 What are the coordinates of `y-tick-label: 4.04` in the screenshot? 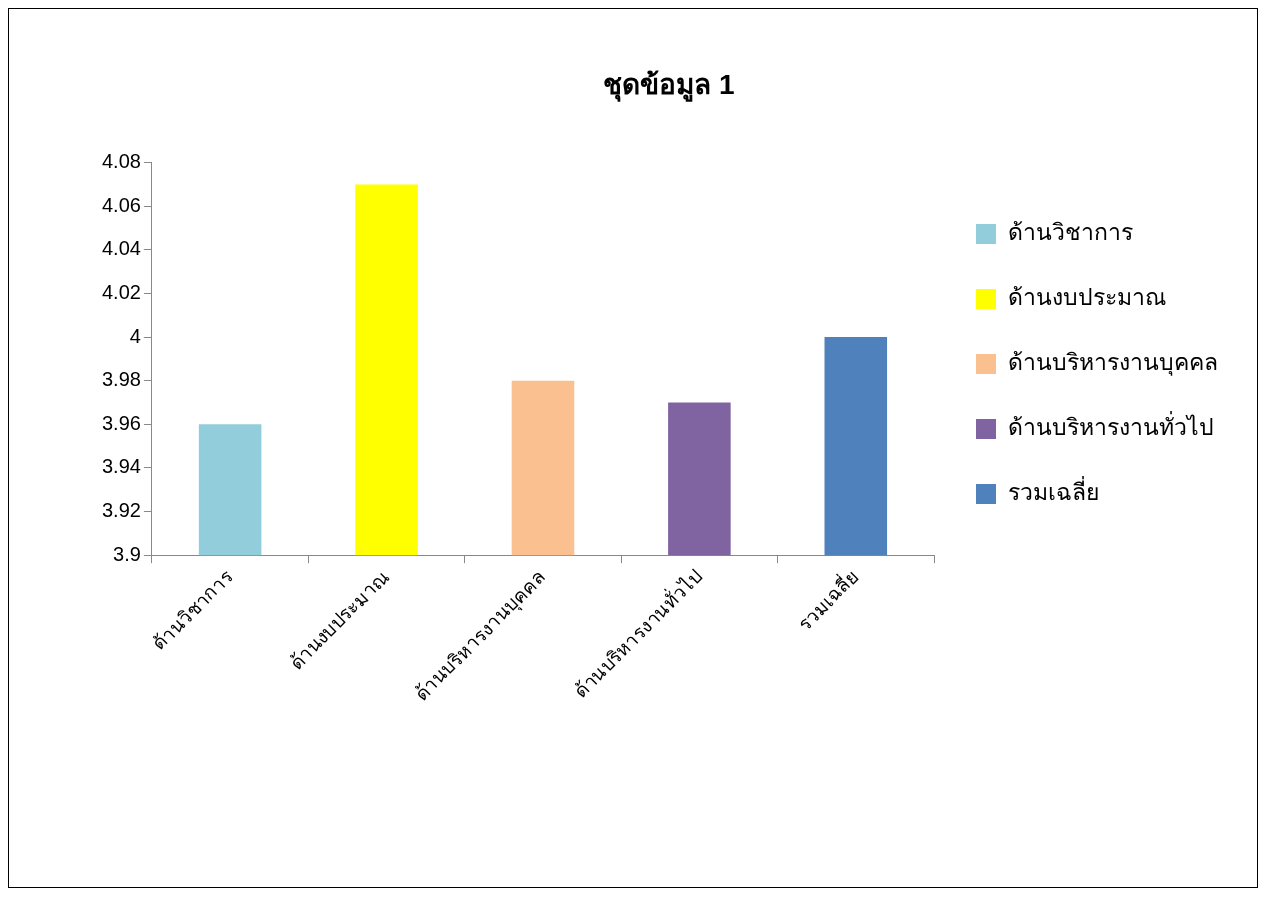 It's located at (121, 248).